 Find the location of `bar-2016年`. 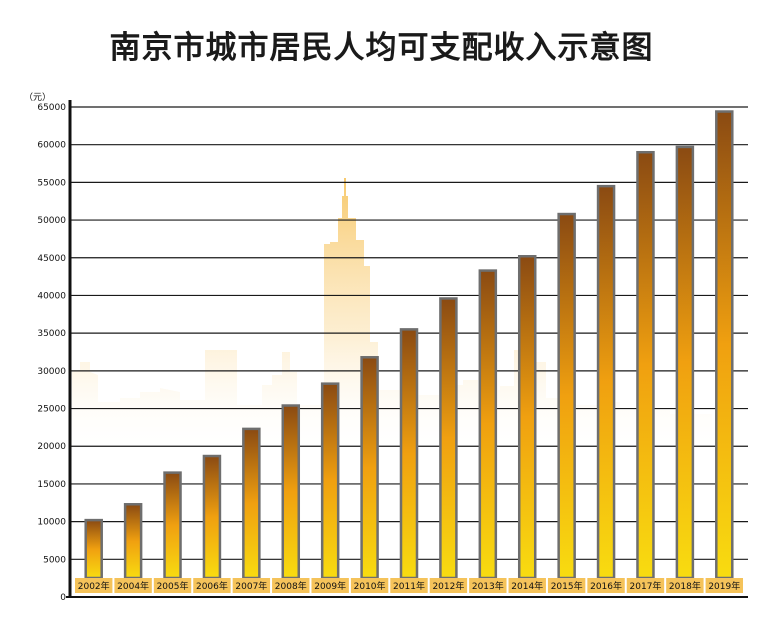

bar-2016年 is located at coordinates (606, 382).